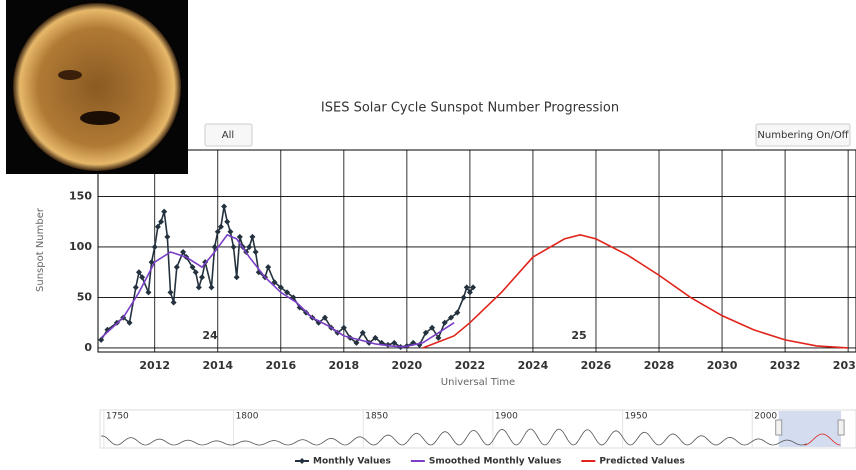 This screenshot has height=470, width=856. Describe the element at coordinates (785, 365) in the screenshot. I see `x-tick-label: 2032` at that location.